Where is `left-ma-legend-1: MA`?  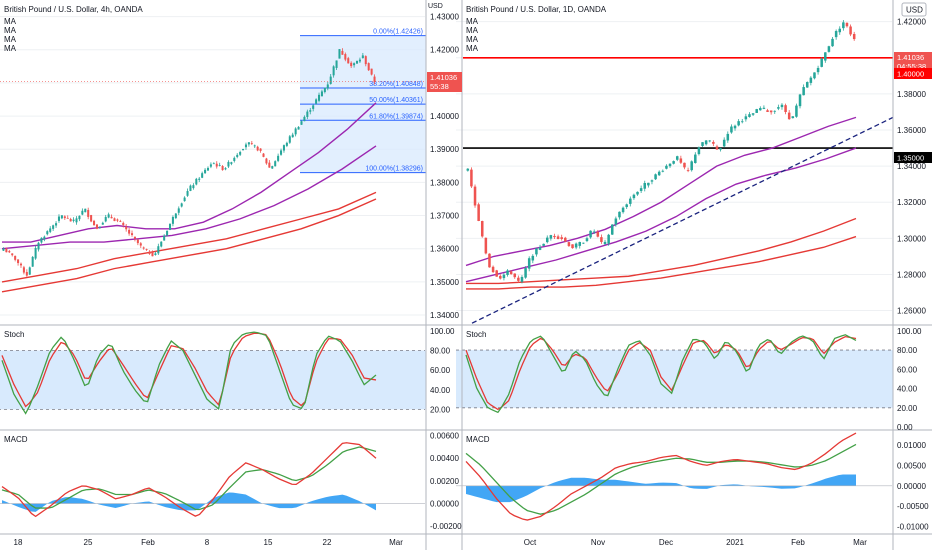
left-ma-legend-1: MA is located at coordinates (10, 21).